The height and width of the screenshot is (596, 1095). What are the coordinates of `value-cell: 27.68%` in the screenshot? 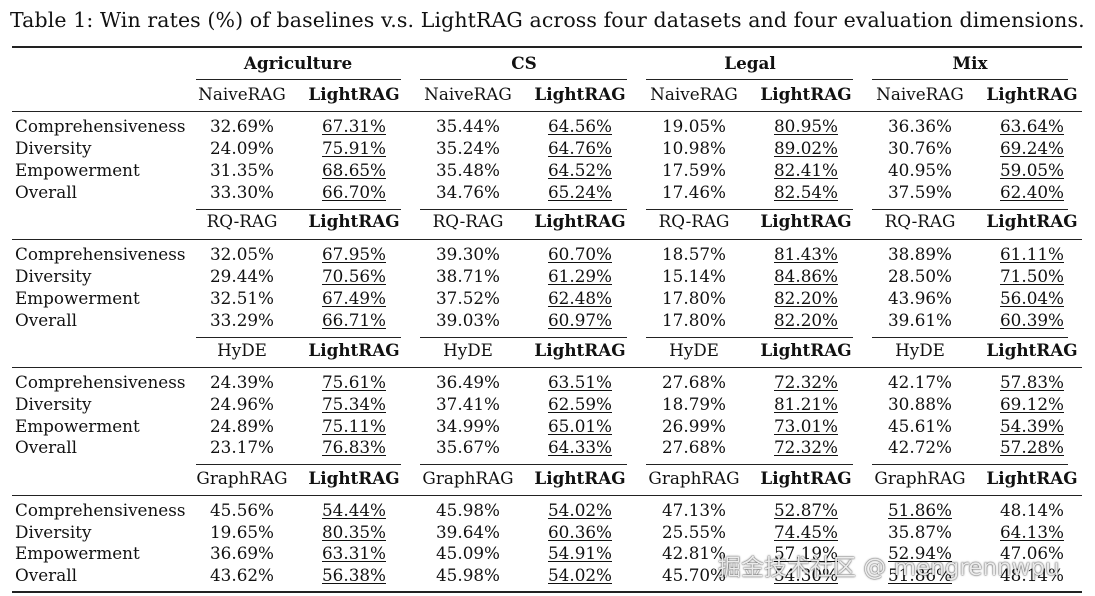 It's located at (694, 447).